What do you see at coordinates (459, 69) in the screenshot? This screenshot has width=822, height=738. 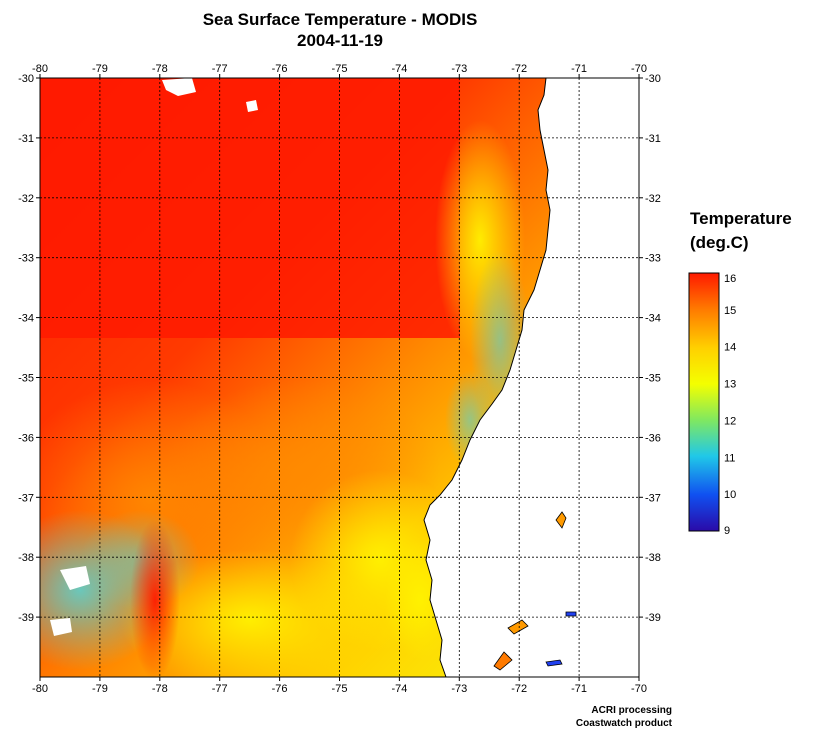 I see `lon-label-top: -73` at bounding box center [459, 69].